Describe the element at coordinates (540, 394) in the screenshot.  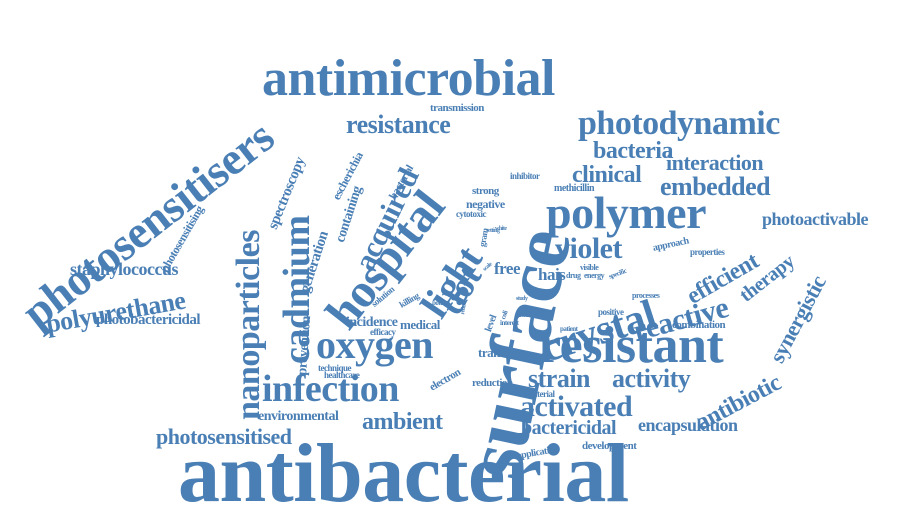
I see `word-material: material` at that location.